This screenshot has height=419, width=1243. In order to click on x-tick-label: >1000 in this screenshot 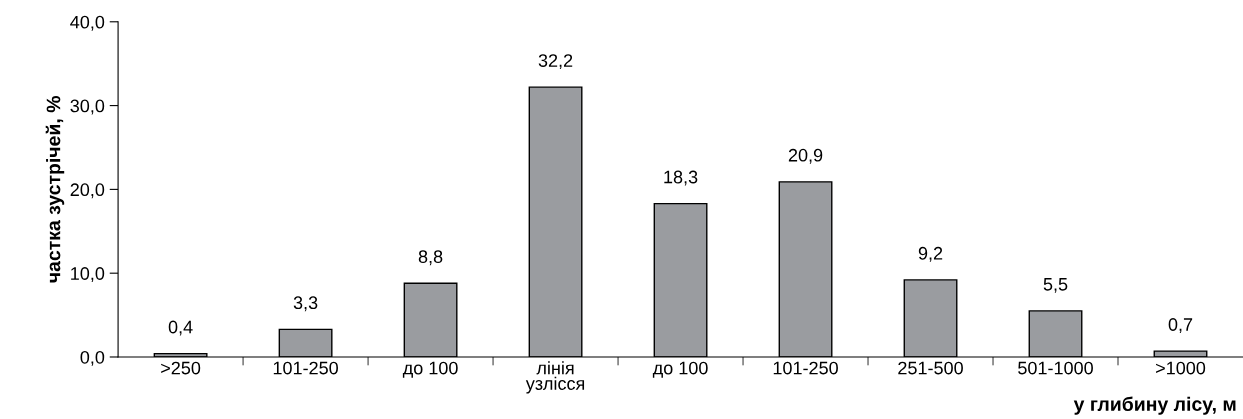, I will do `click(1181, 368)`.